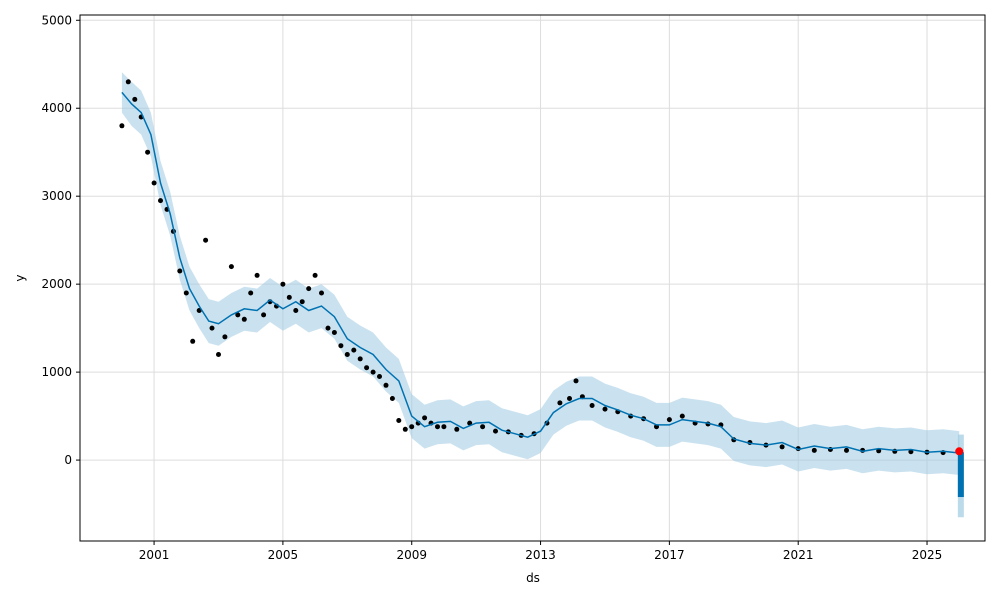  I want to click on x-tick-label: 2005, so click(283, 555).